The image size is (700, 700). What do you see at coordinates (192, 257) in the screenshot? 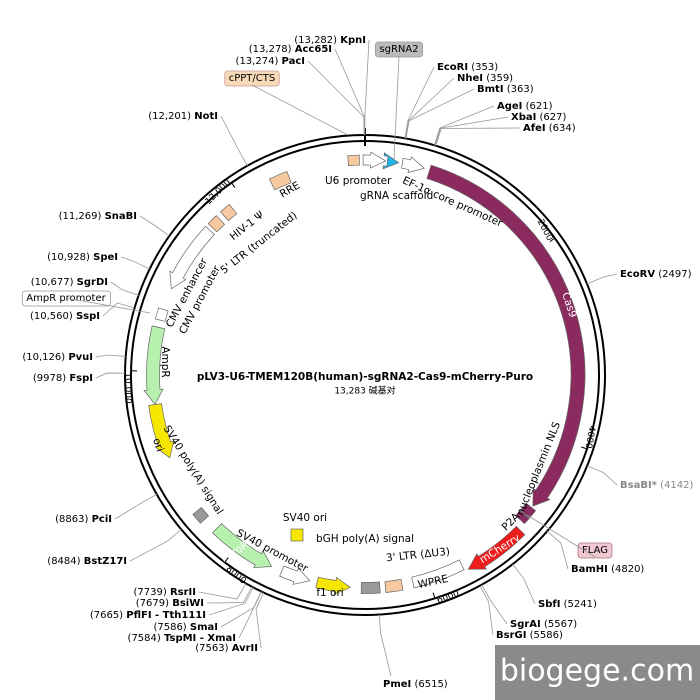
I see `cmv-shape` at bounding box center [192, 257].